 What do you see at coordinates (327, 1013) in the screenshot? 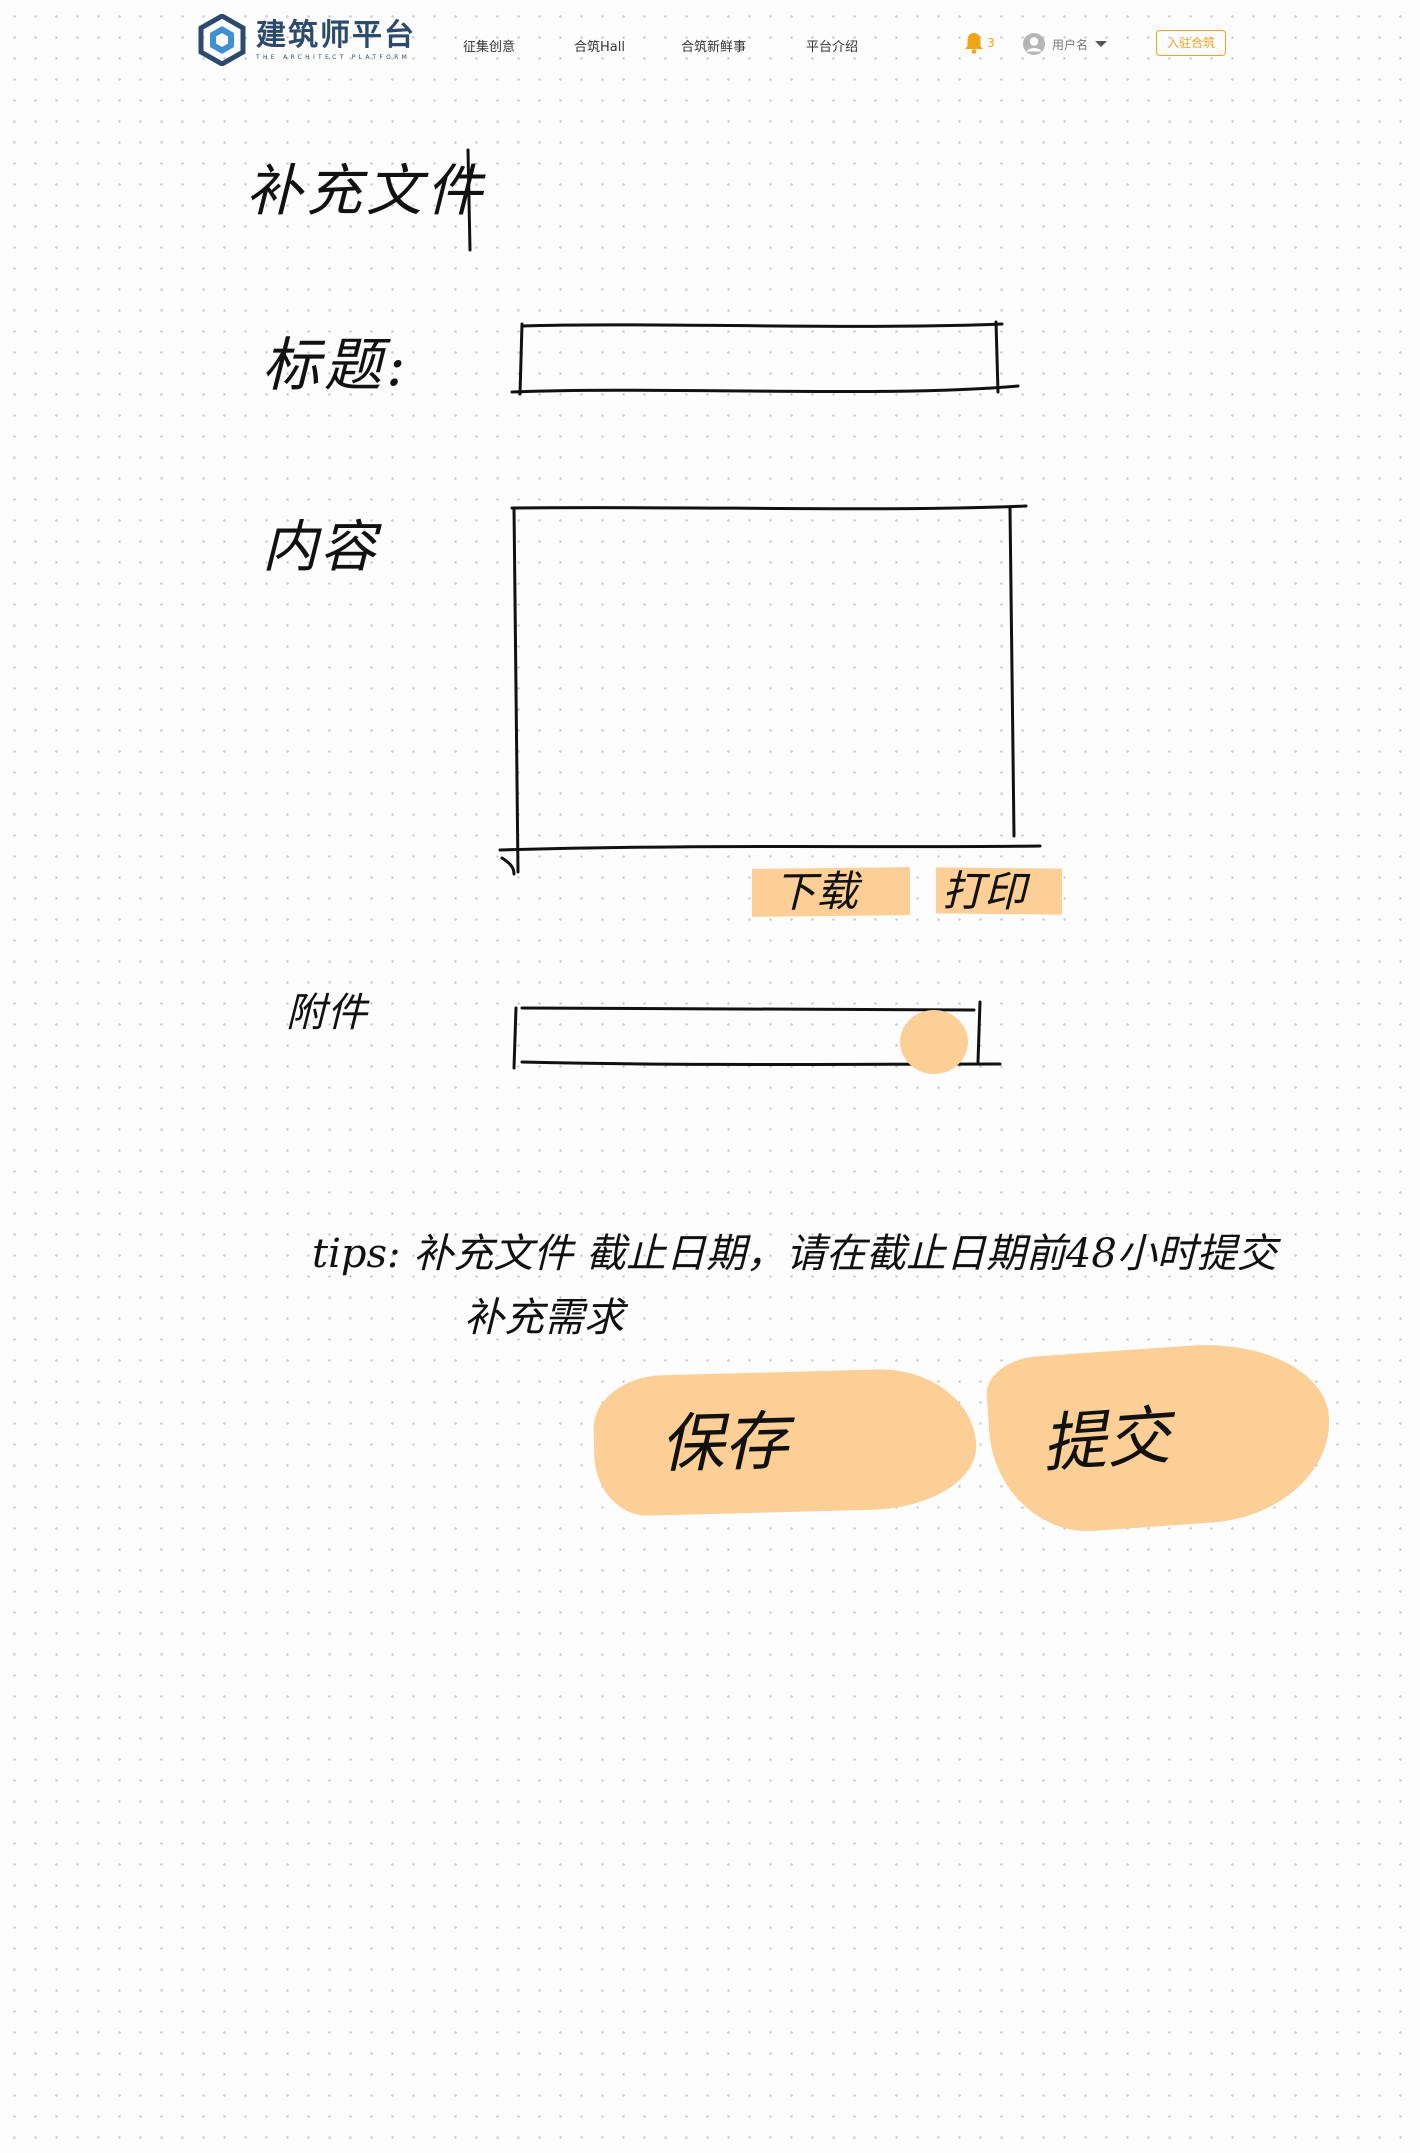
I see `attachment-label: 附件` at bounding box center [327, 1013].